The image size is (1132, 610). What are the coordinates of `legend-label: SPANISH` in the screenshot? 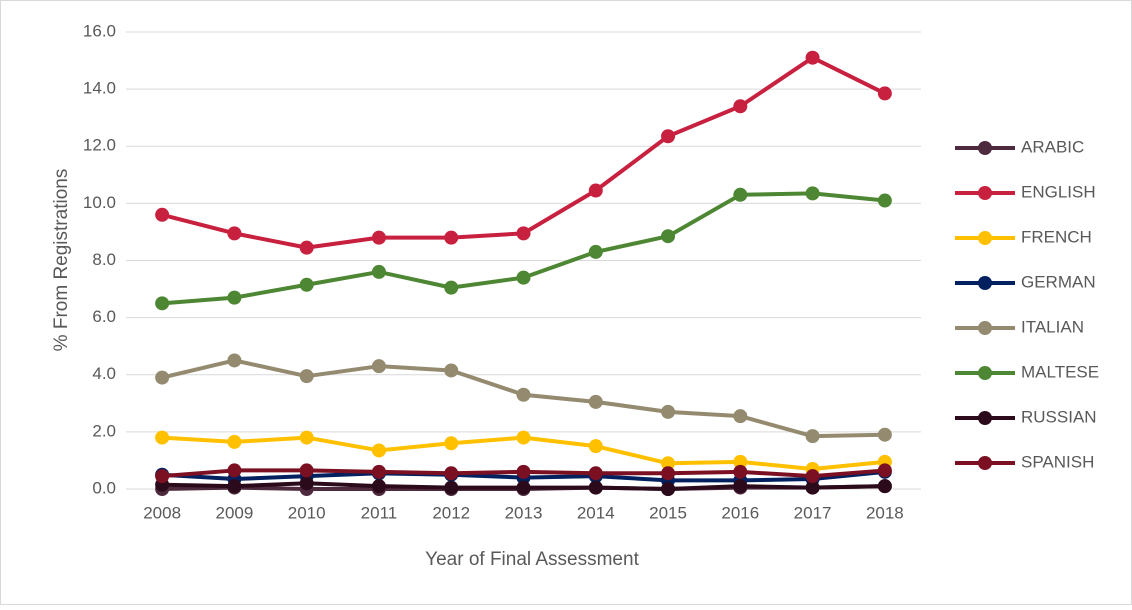 It's located at (1057, 461).